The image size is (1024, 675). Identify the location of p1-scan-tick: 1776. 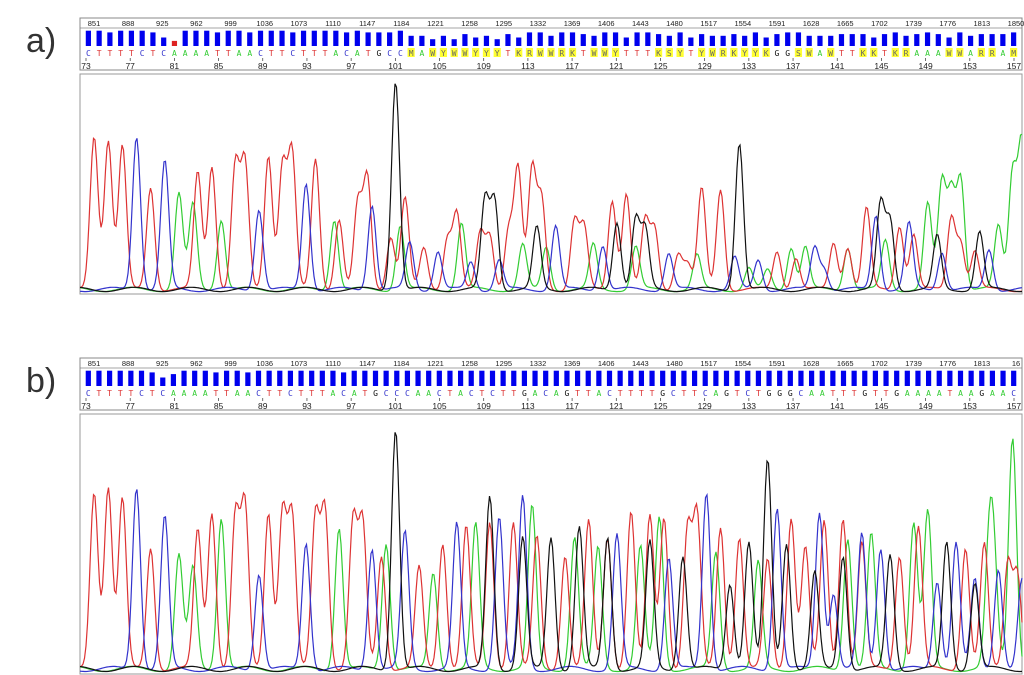
(947, 363).